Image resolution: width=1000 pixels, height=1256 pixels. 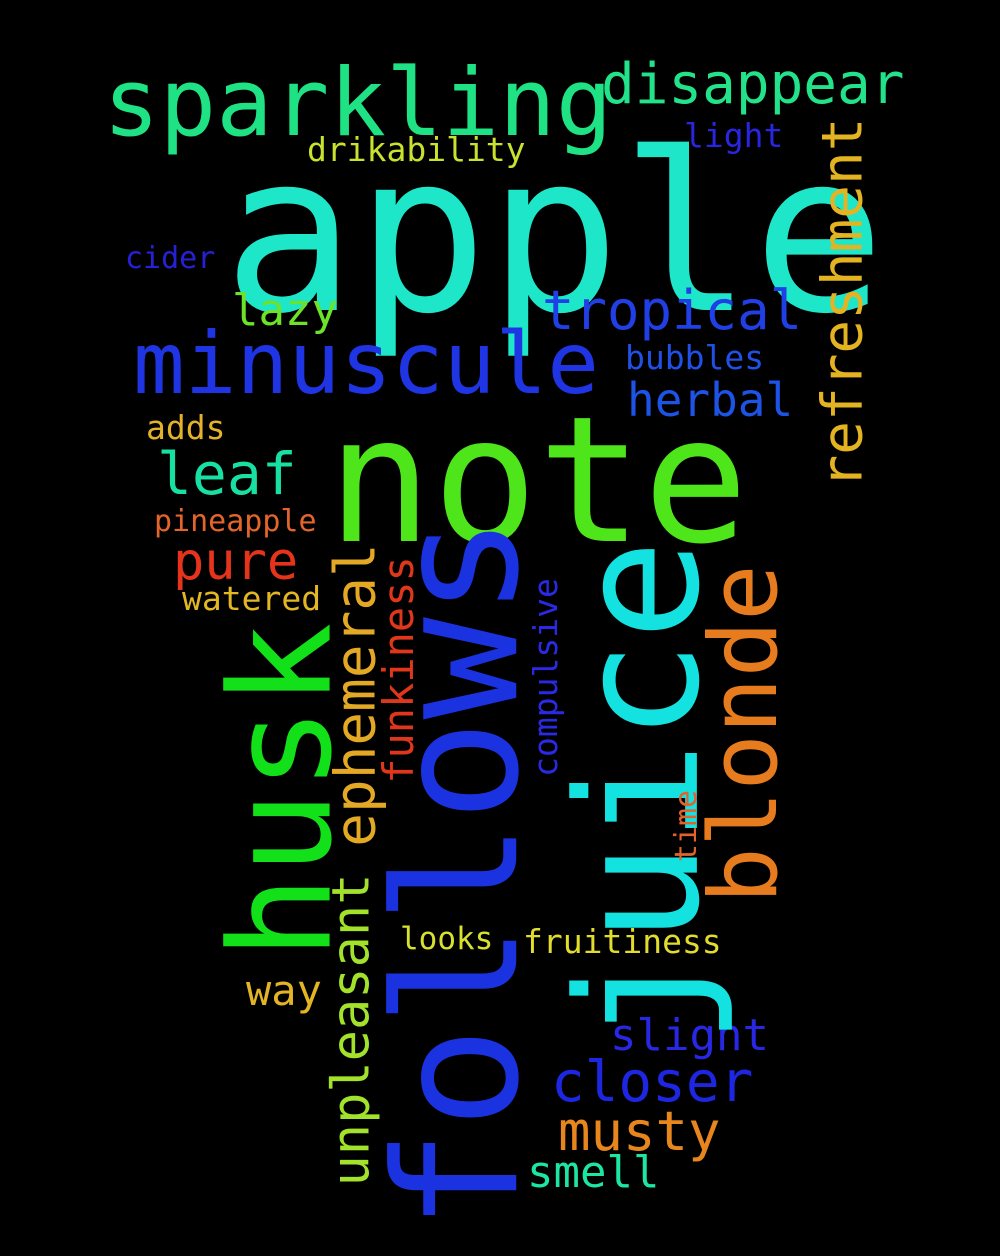 I want to click on word-bubbles: bubbles, so click(x=695, y=357).